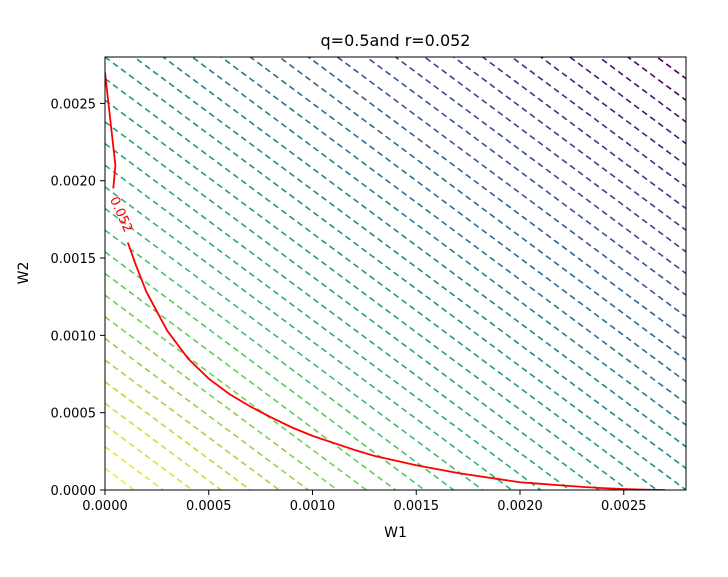 This screenshot has width=728, height=577. What do you see at coordinates (520, 506) in the screenshot?
I see `x-tick-label: 0.0020` at bounding box center [520, 506].